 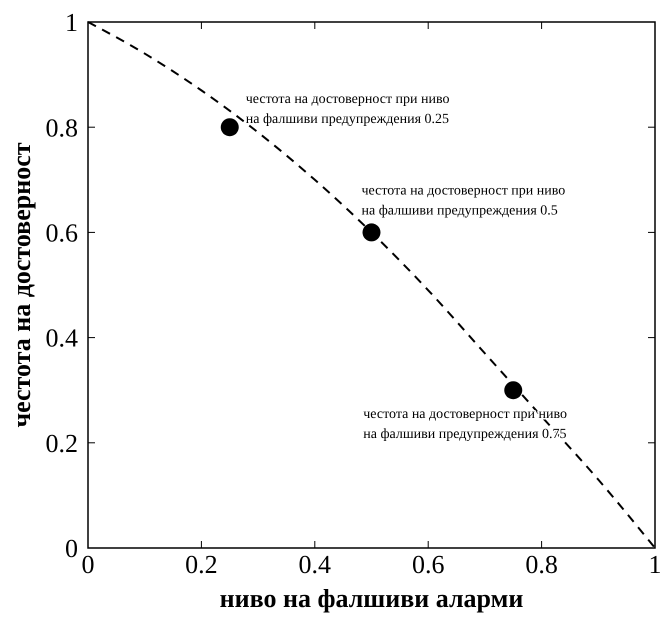 I want to click on annotation: честота на достоверност при ниво на фалшиви предупреждения 0.5, so click(x=464, y=200).